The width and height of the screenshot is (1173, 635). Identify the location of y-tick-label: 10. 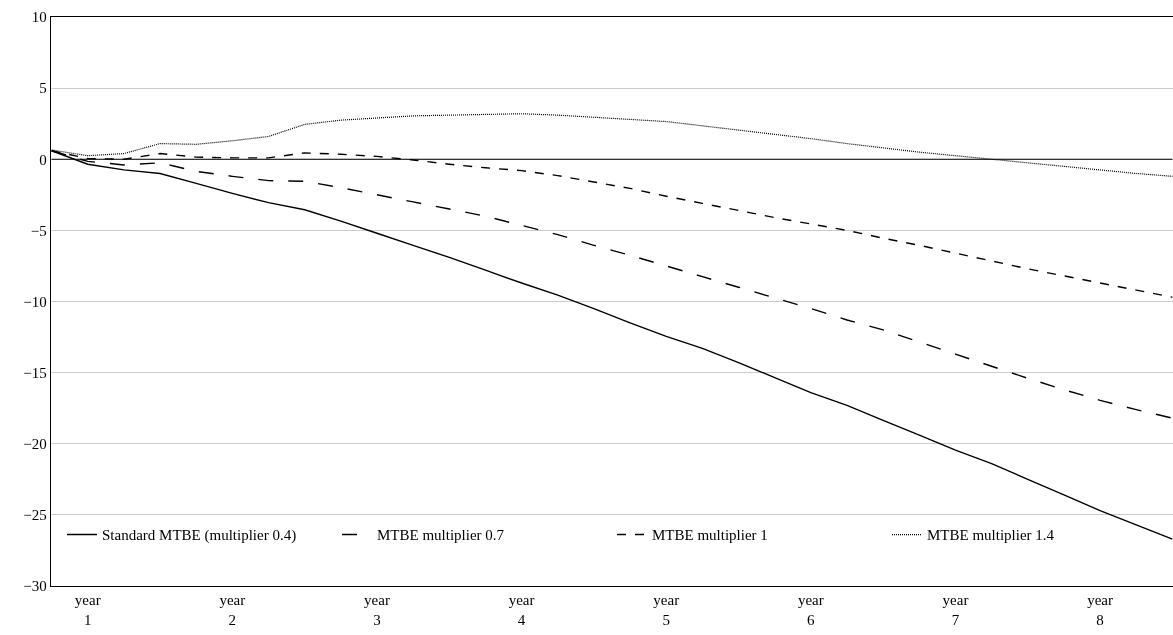
(39, 17).